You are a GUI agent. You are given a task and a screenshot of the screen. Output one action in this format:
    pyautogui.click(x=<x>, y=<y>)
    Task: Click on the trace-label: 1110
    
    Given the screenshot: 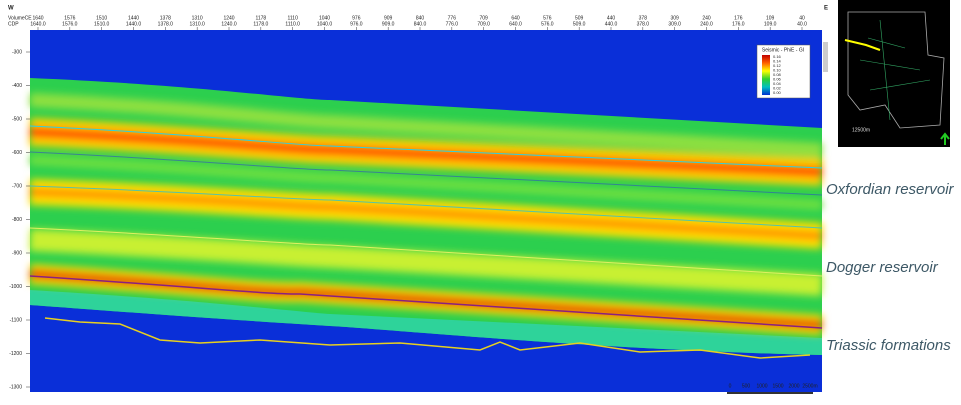 What is the action you would take?
    pyautogui.click(x=292, y=18)
    